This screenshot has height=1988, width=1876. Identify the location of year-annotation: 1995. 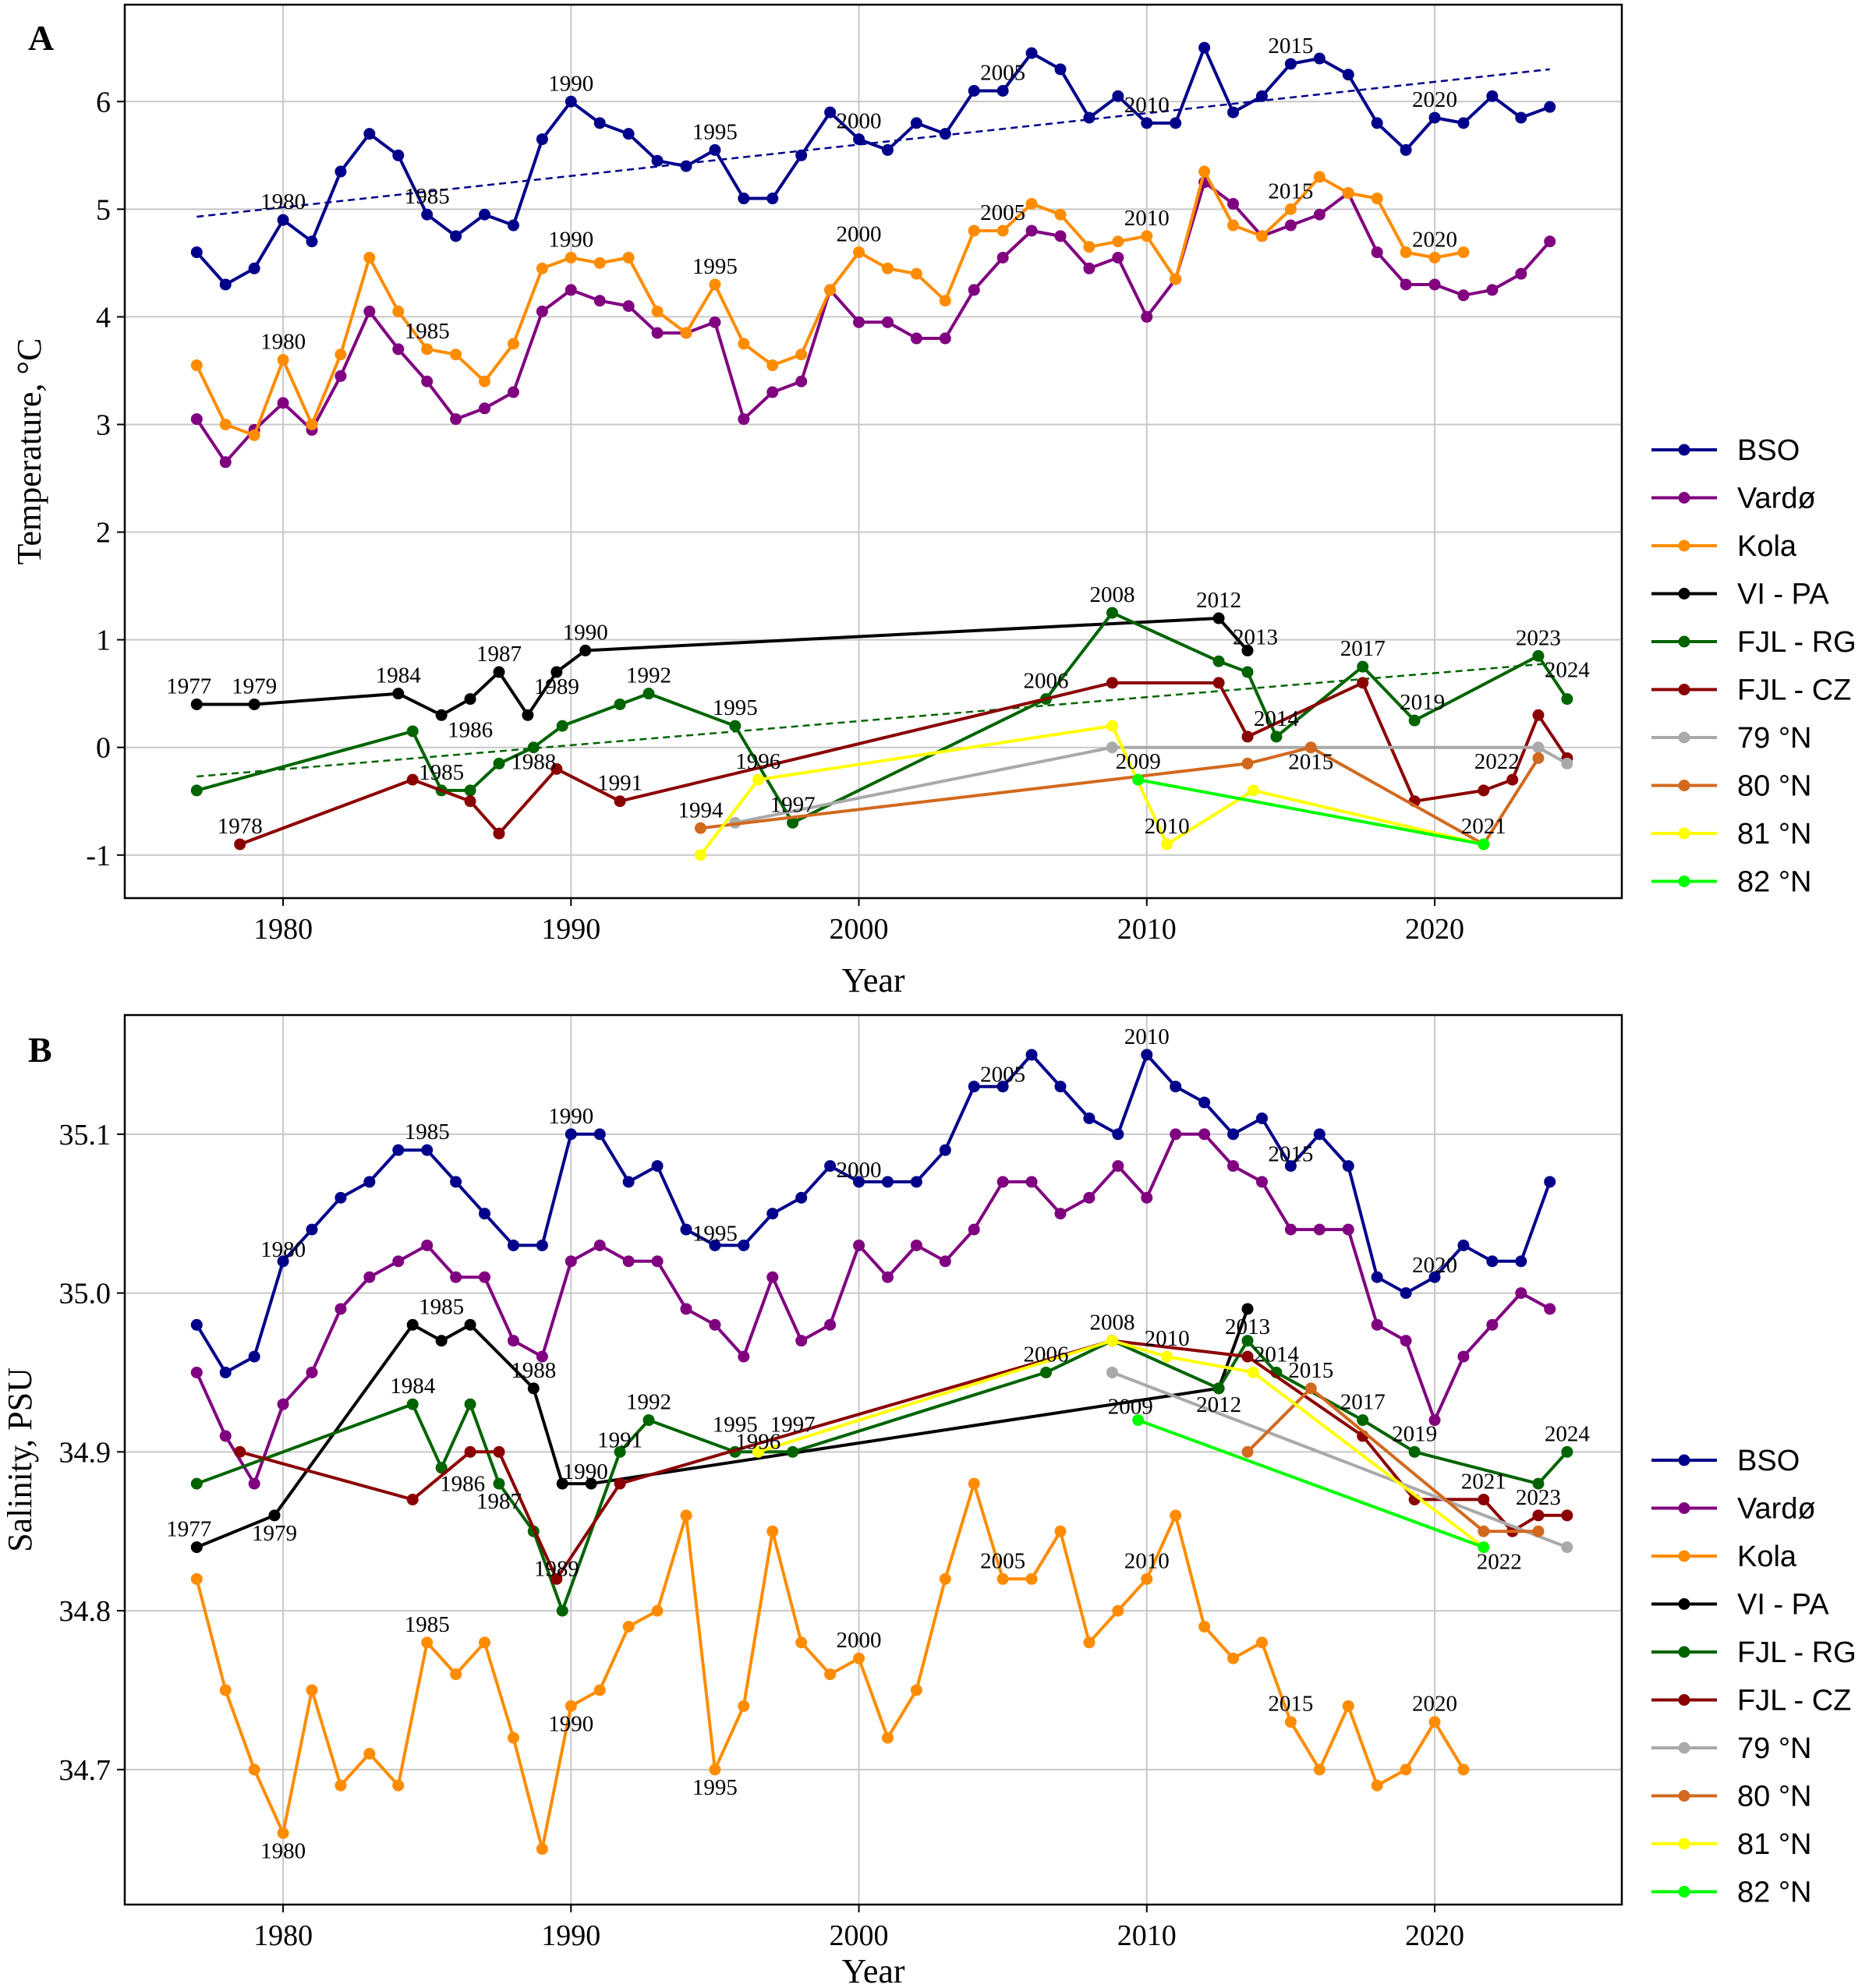
(715, 1233).